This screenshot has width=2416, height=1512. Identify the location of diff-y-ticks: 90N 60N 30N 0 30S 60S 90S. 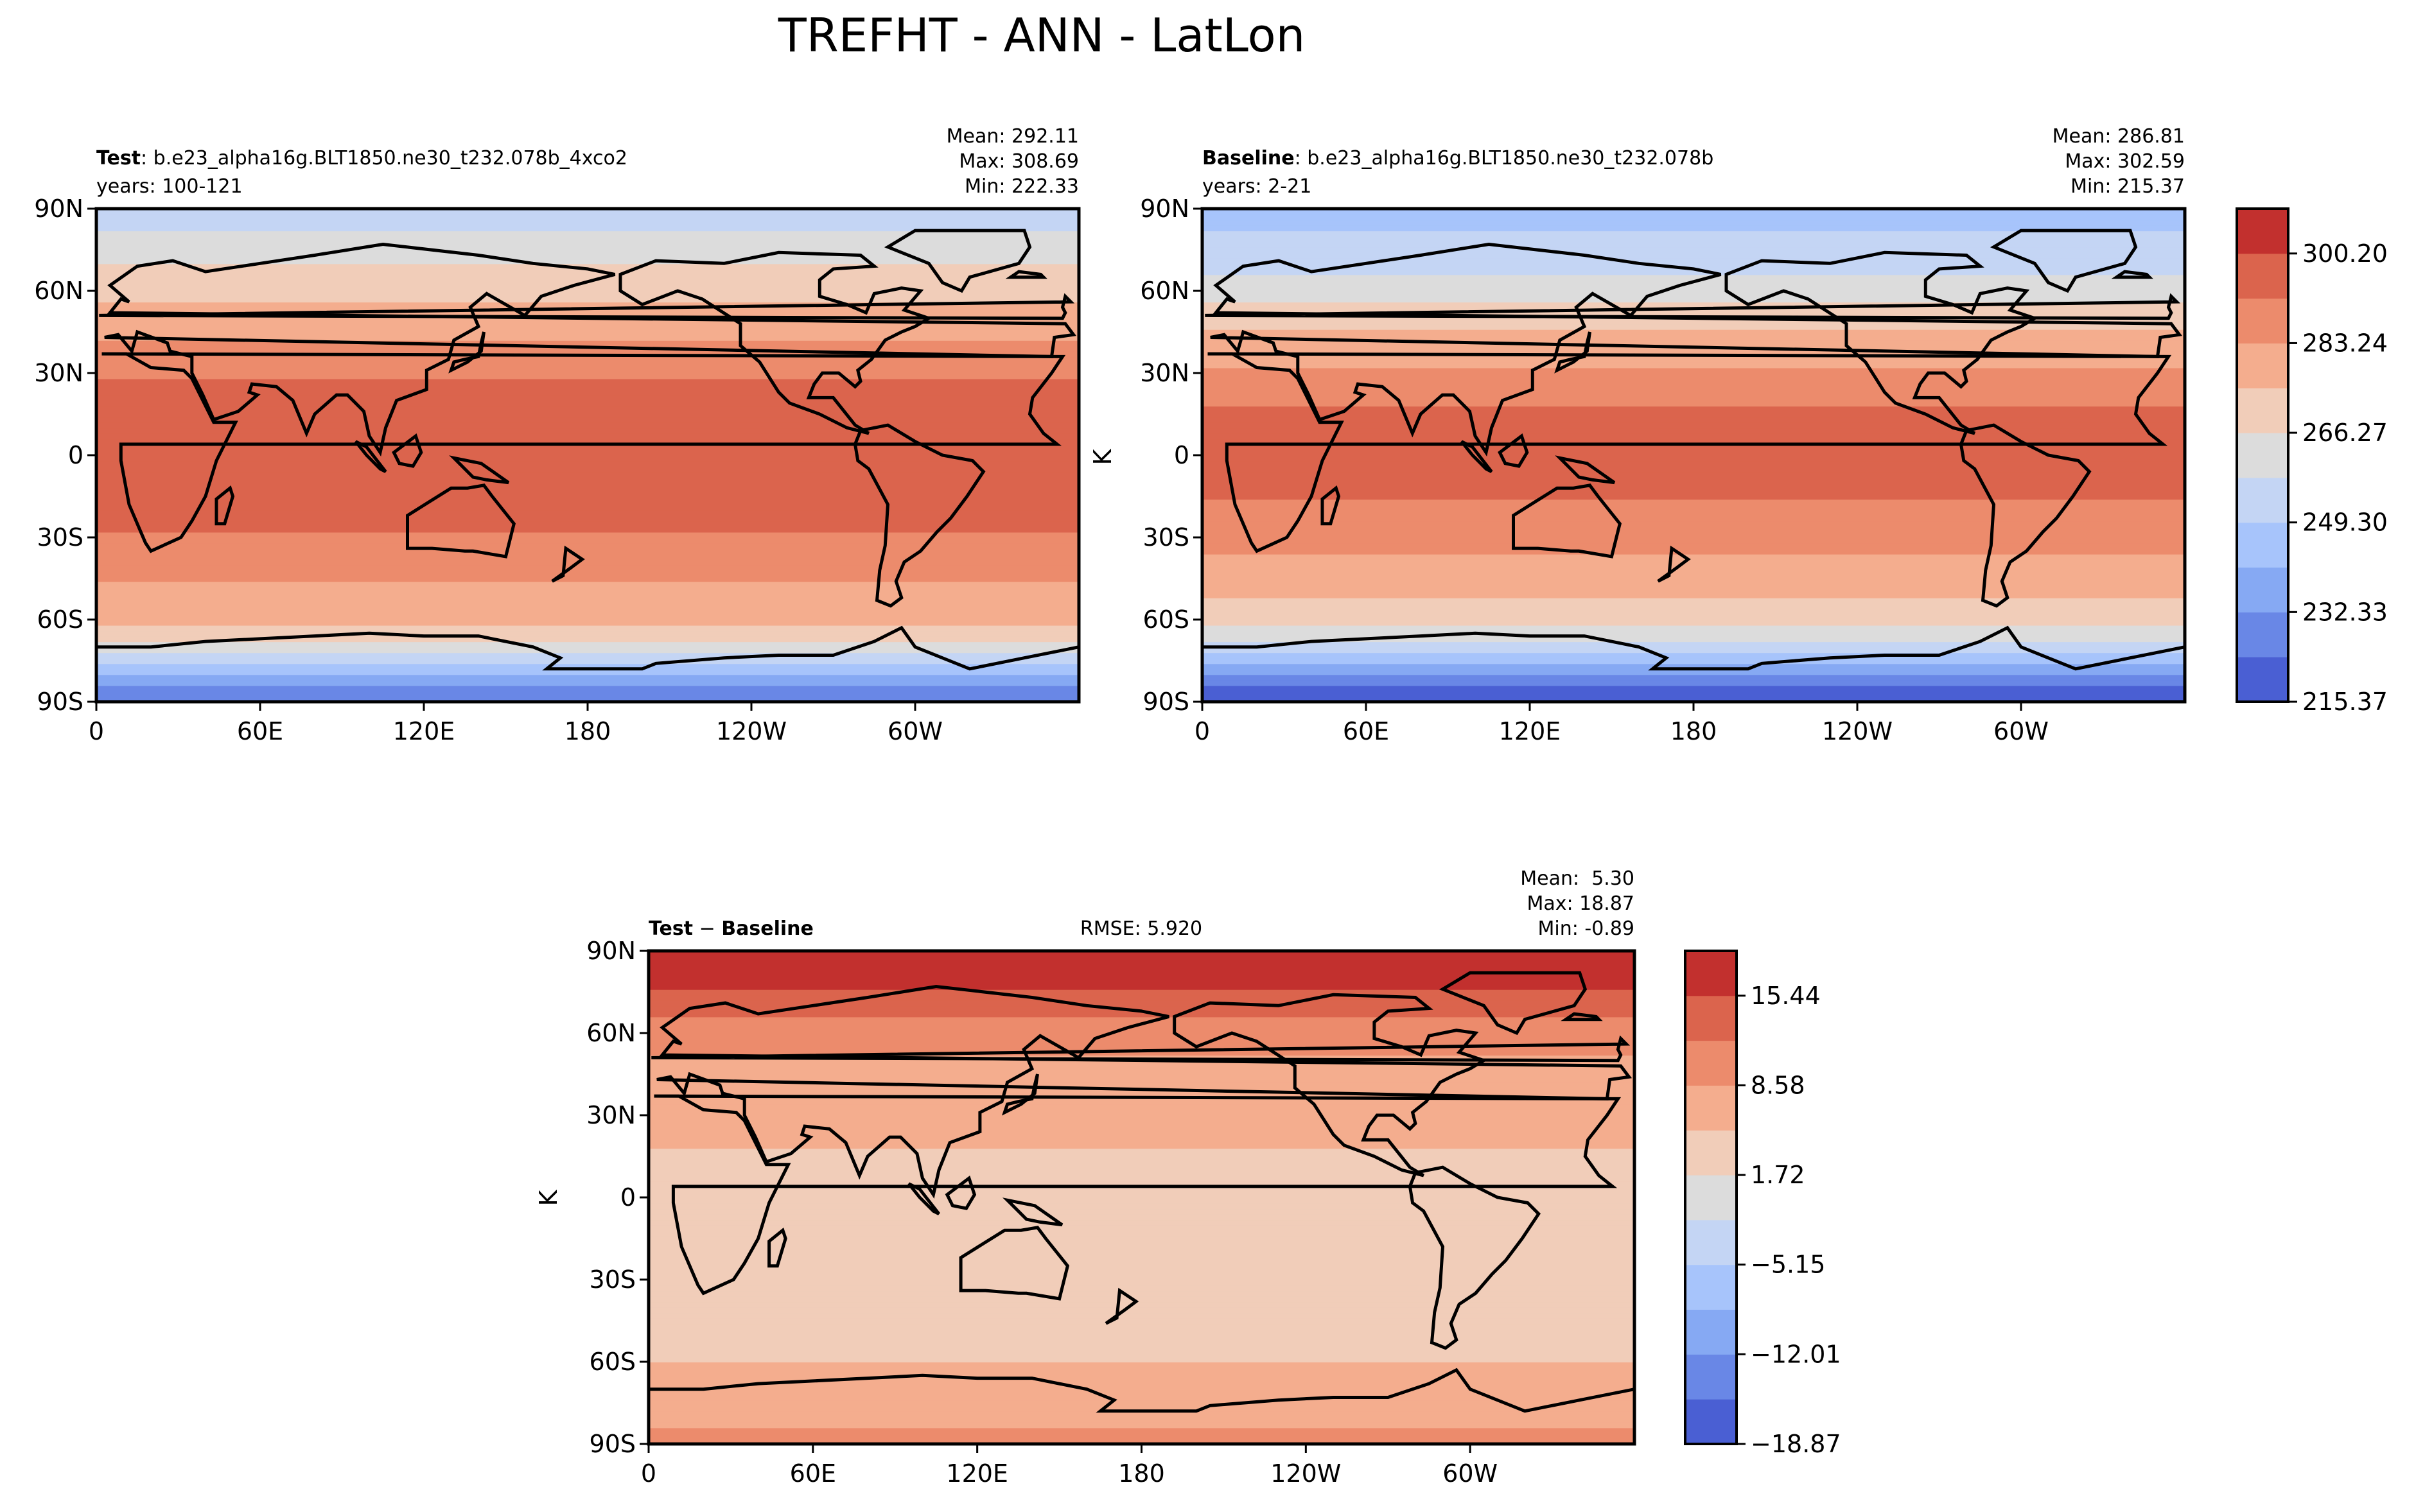
(617, 1197).